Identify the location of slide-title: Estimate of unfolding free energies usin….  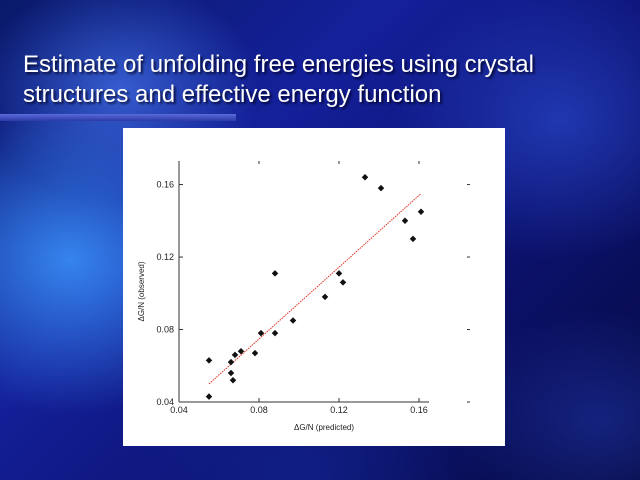
(278, 79).